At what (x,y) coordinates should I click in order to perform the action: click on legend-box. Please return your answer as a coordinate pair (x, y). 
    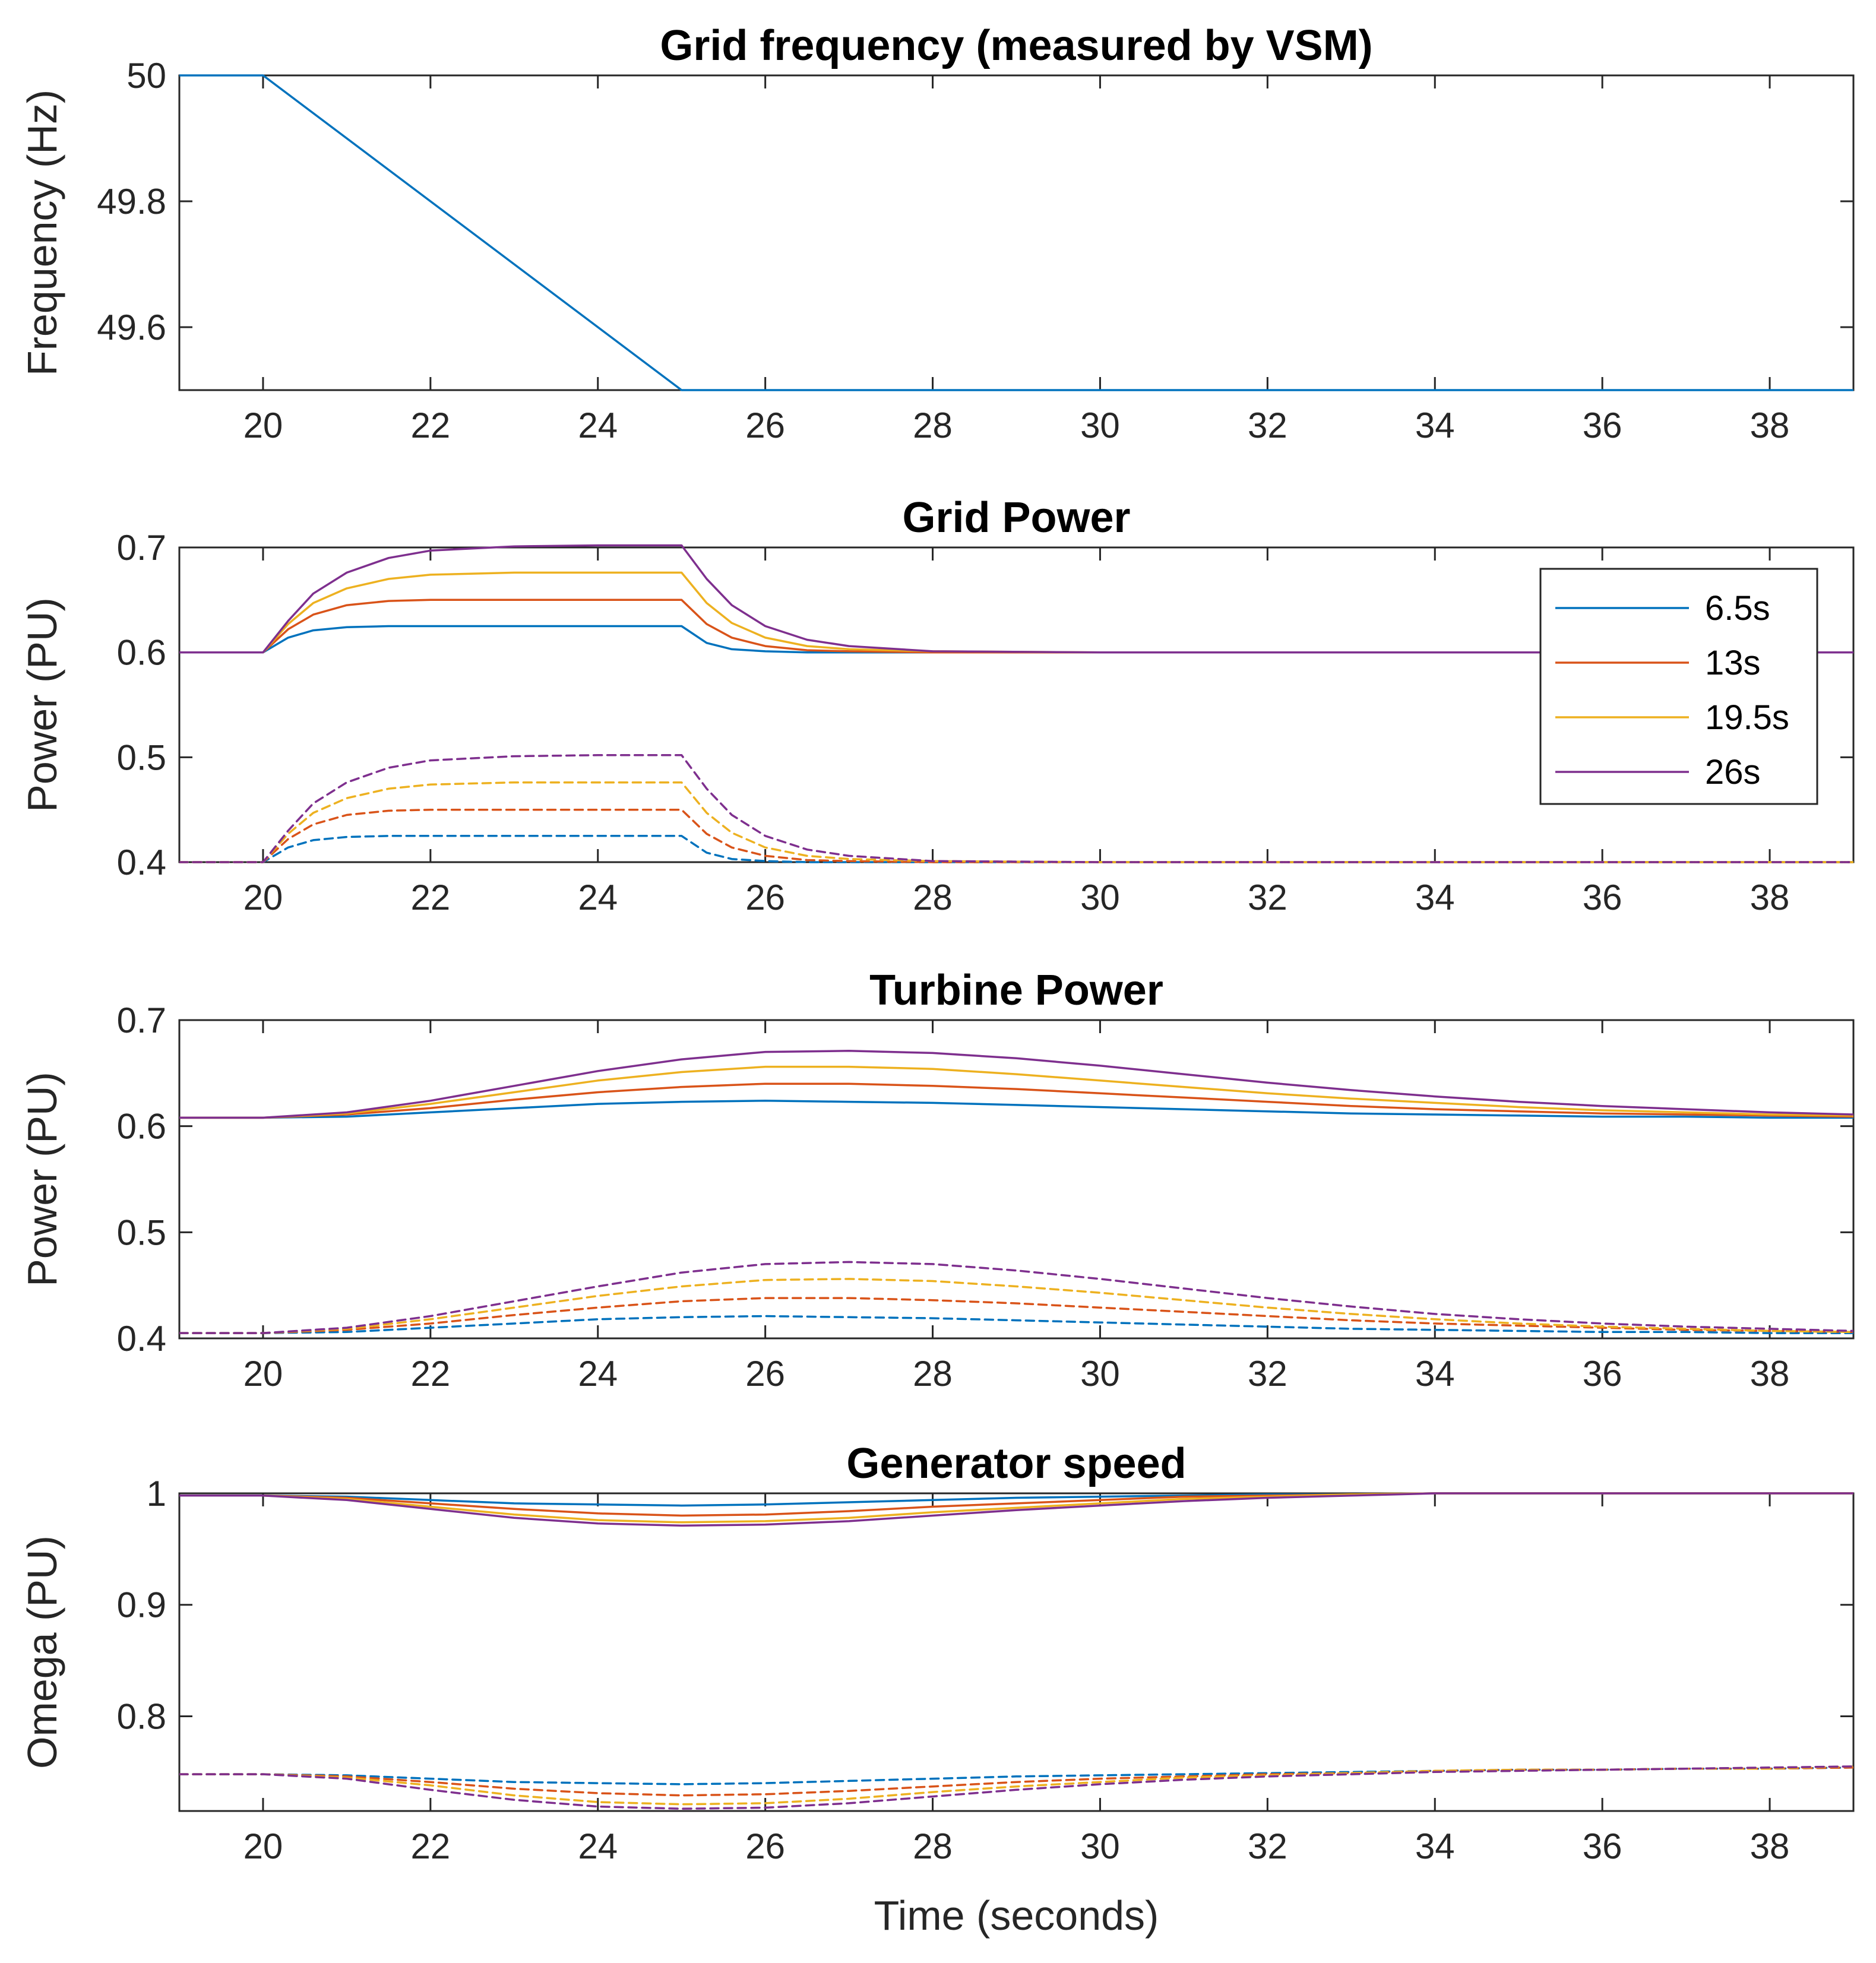
    Looking at the image, I should click on (1678, 686).